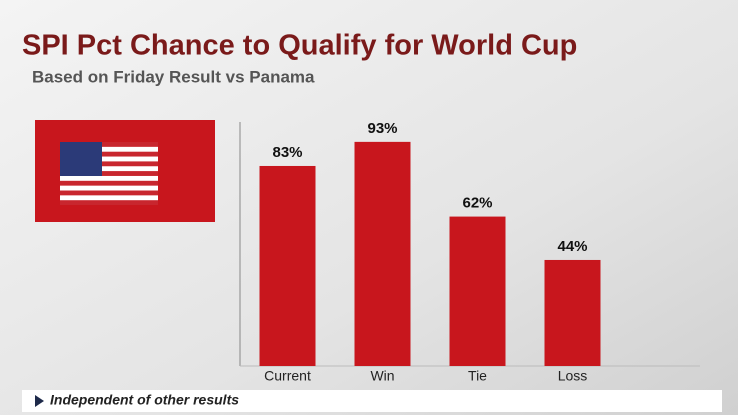 The width and height of the screenshot is (738, 415). Describe the element at coordinates (287, 152) in the screenshot. I see `value-label: 83%` at that location.